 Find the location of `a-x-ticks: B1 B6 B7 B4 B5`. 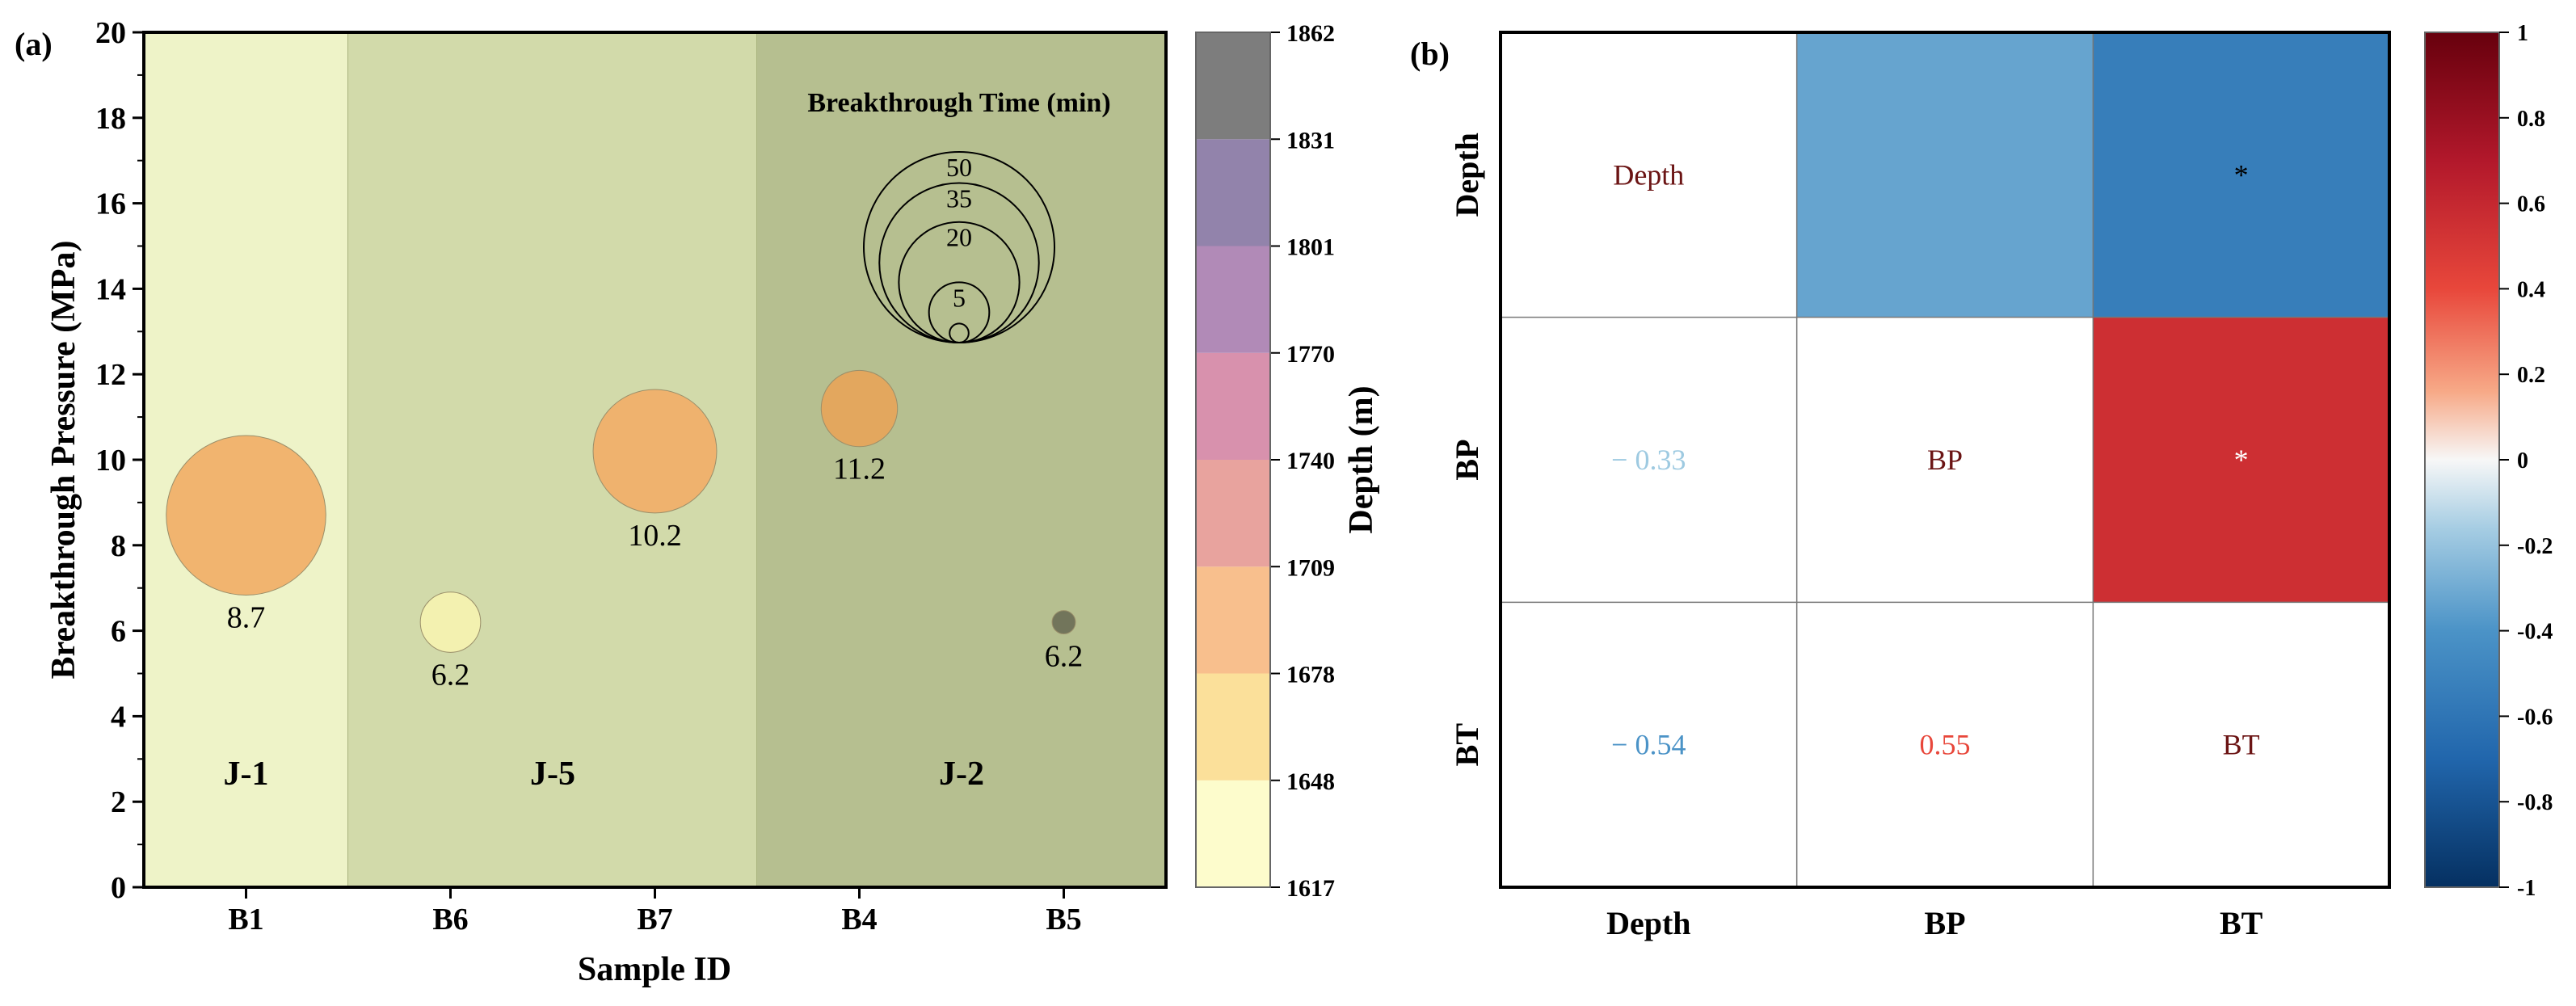

a-x-ticks: B1 B6 B7 B4 B5 is located at coordinates (655, 912).